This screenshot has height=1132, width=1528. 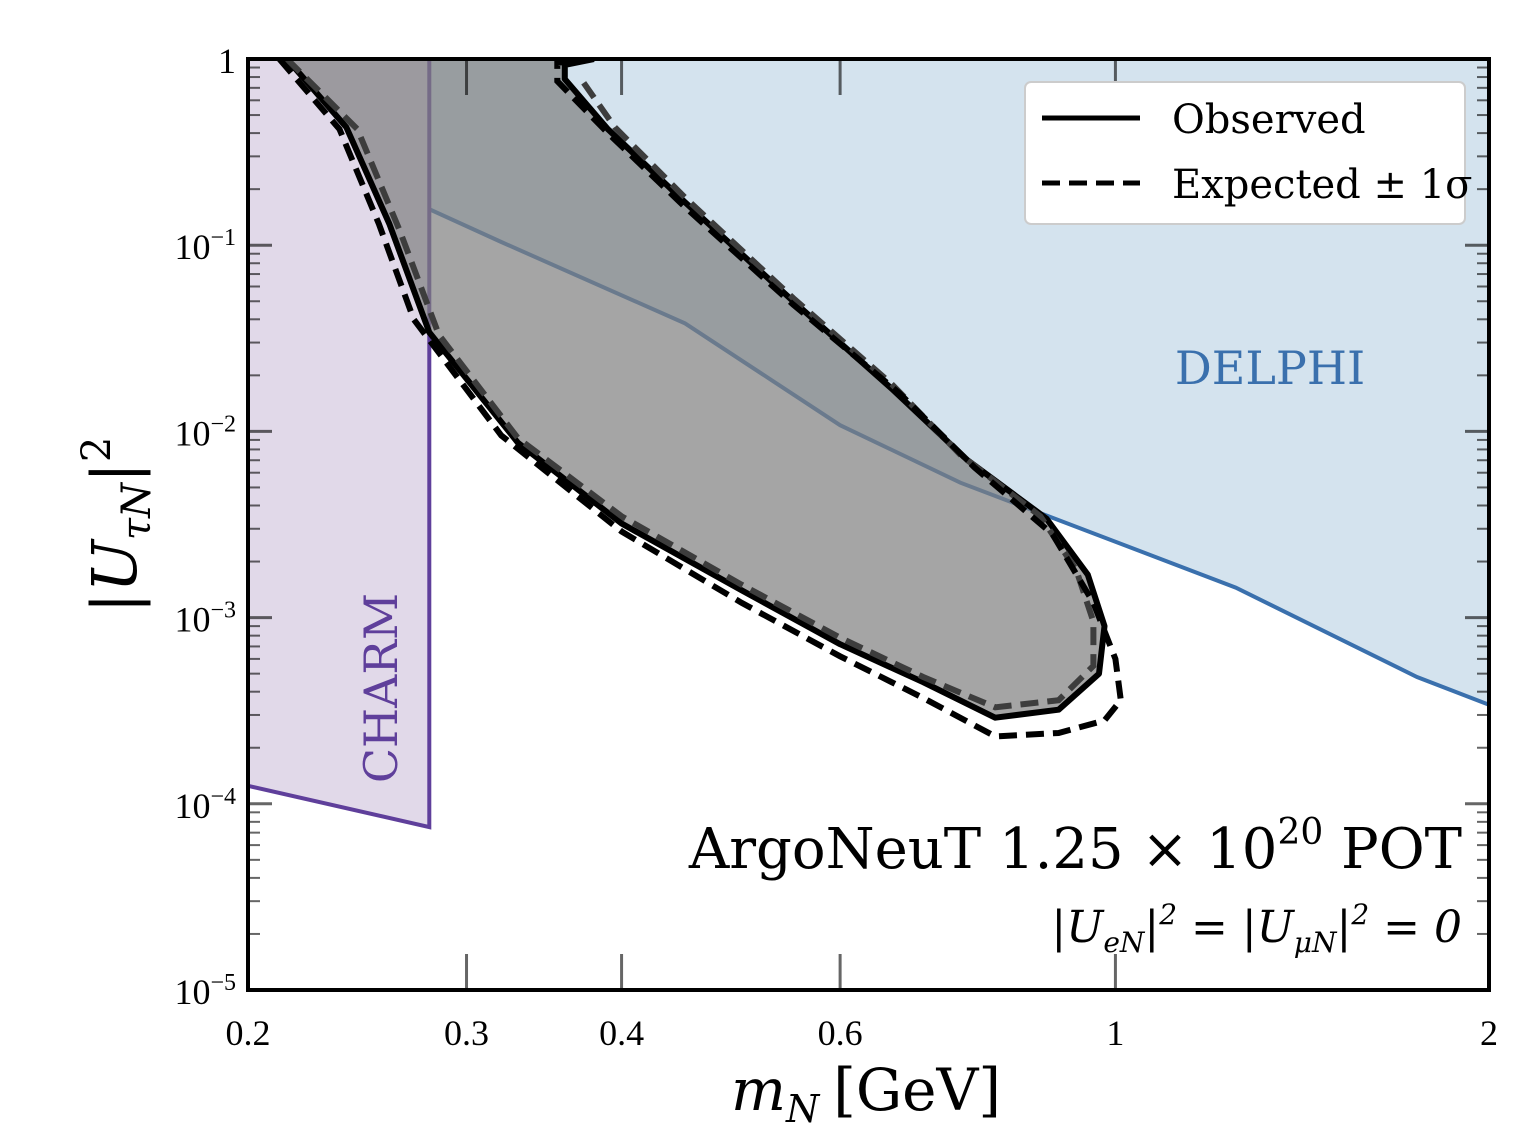 I want to click on coupling-annotation: |UeN|2 = |UμN|2 = 0, so click(x=1256, y=928).